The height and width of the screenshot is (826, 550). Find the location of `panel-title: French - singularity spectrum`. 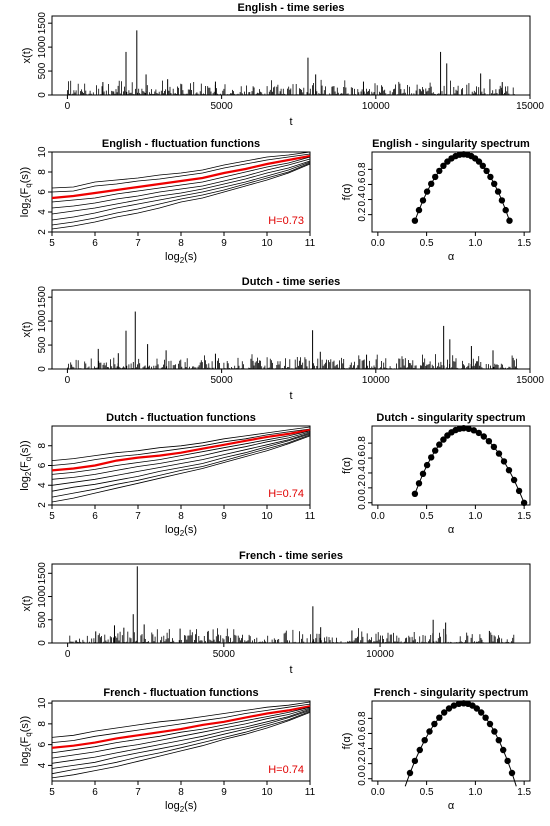

panel-title: French - singularity spectrum is located at coordinates (451, 693).